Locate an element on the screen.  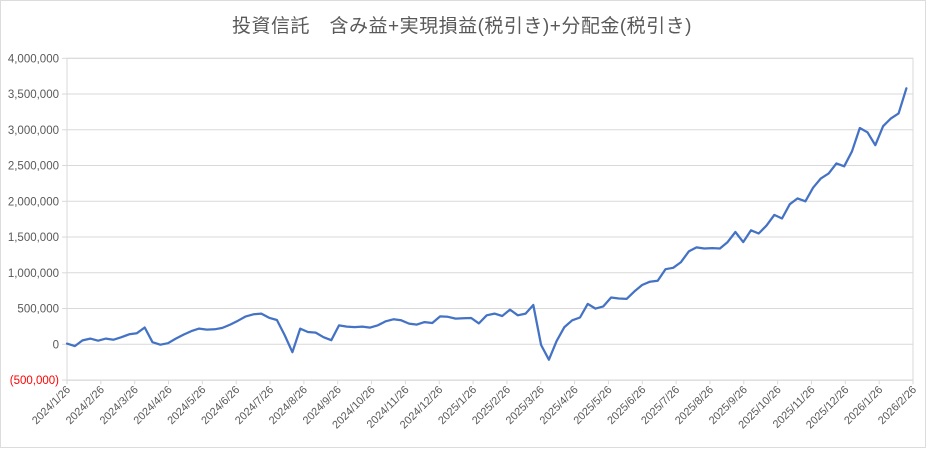
y-axis-tick-label: 3,000,000 is located at coordinates (33, 131).